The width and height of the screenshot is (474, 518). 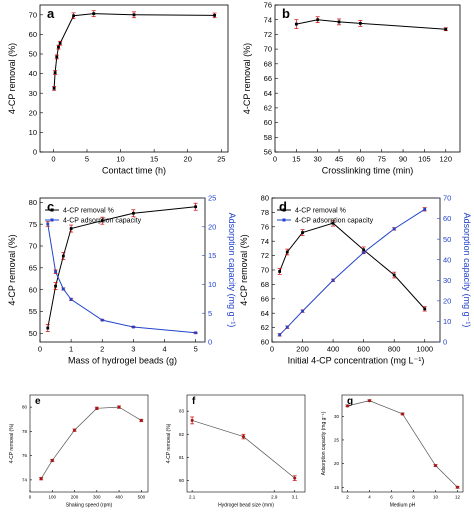 I want to click on y-tick-label: 50, so click(x=33, y=333).